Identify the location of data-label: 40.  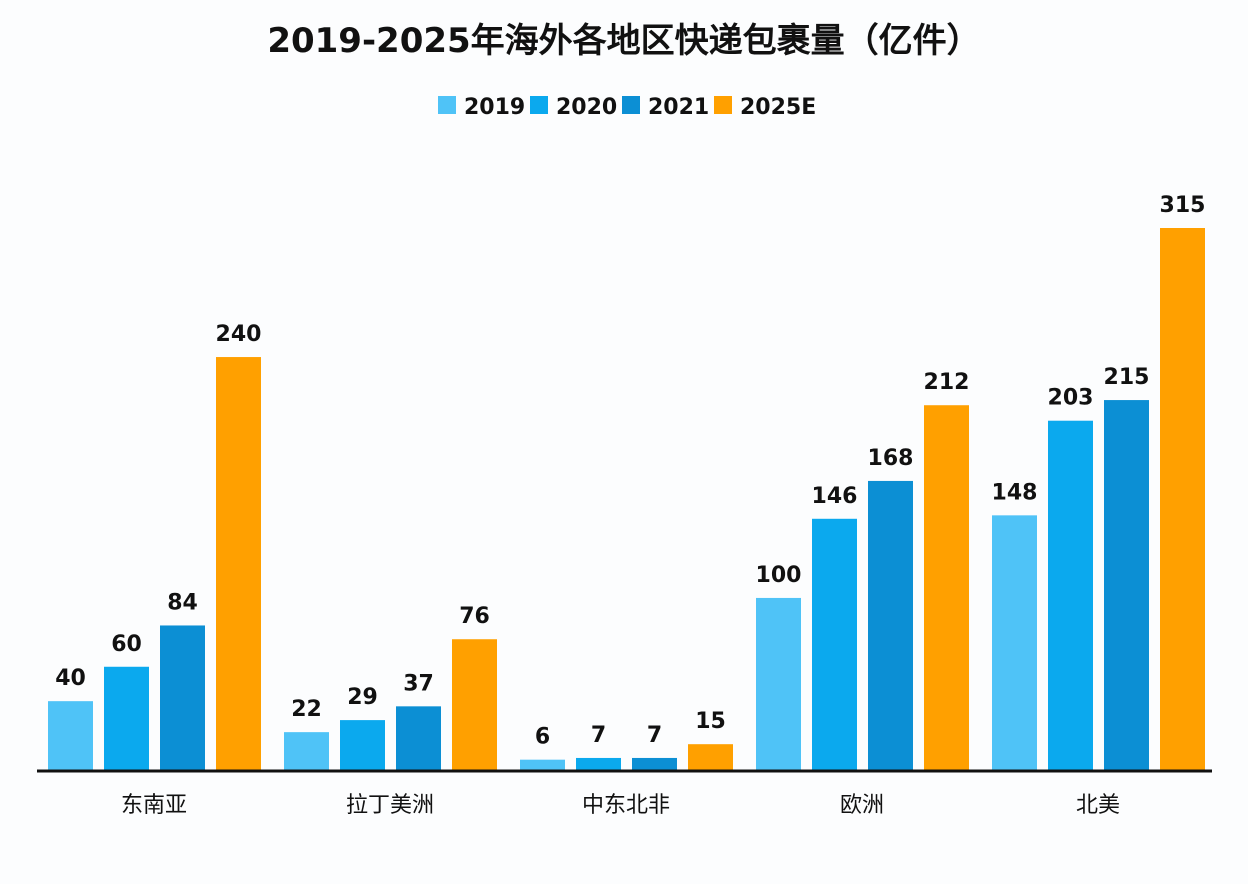
(70, 678).